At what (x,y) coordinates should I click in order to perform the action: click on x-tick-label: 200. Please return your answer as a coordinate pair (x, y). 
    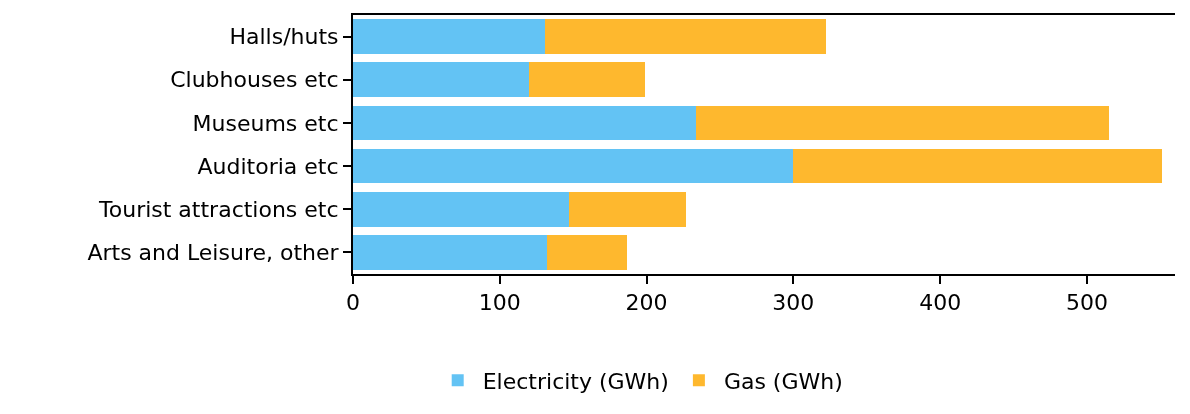
    Looking at the image, I should click on (646, 303).